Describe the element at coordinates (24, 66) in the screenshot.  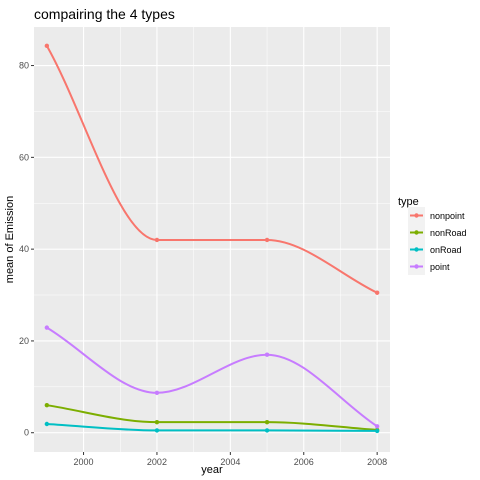
I see `y-tick-label: 80` at that location.